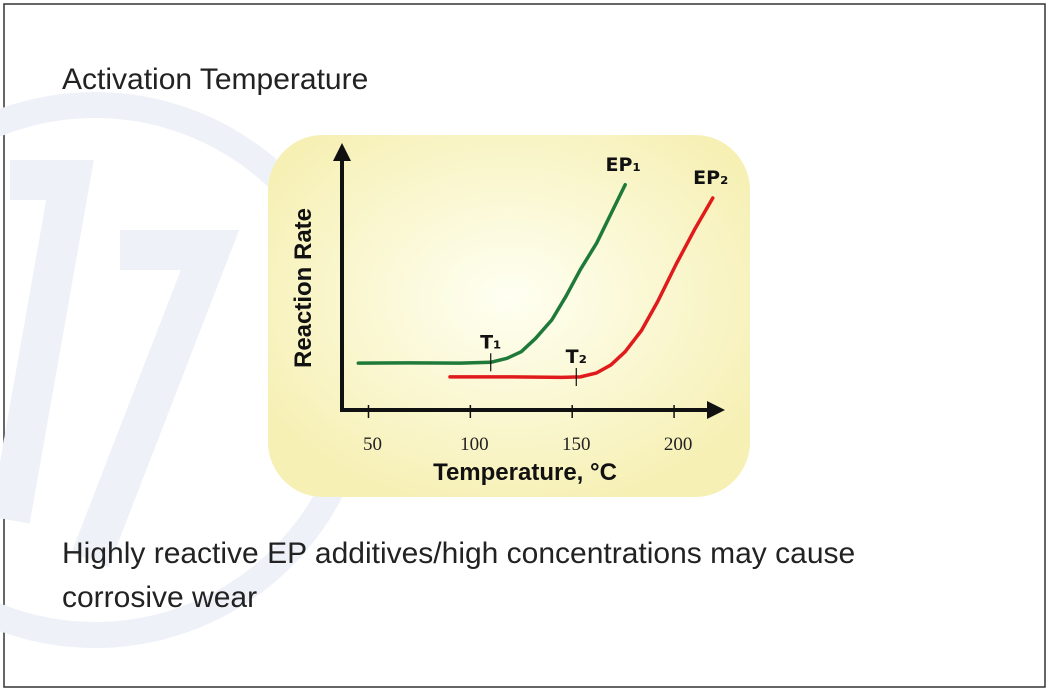 This screenshot has height=691, width=1049. What do you see at coordinates (372, 444) in the screenshot?
I see `x-tick-label: 50` at bounding box center [372, 444].